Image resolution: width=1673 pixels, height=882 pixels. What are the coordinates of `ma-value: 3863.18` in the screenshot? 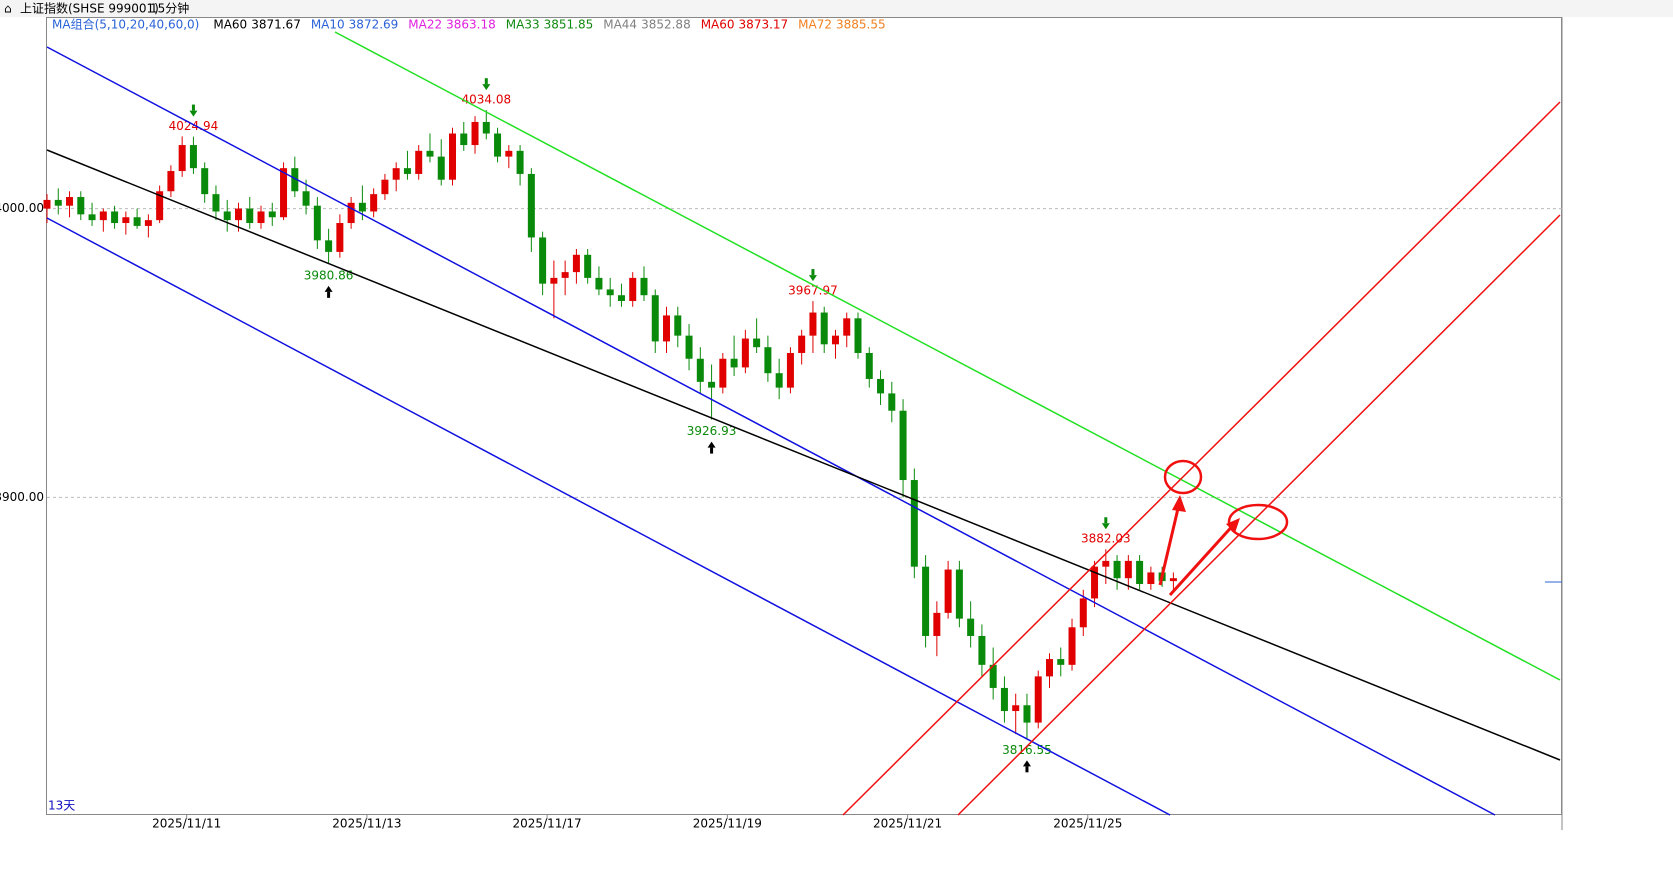 It's located at (471, 25).